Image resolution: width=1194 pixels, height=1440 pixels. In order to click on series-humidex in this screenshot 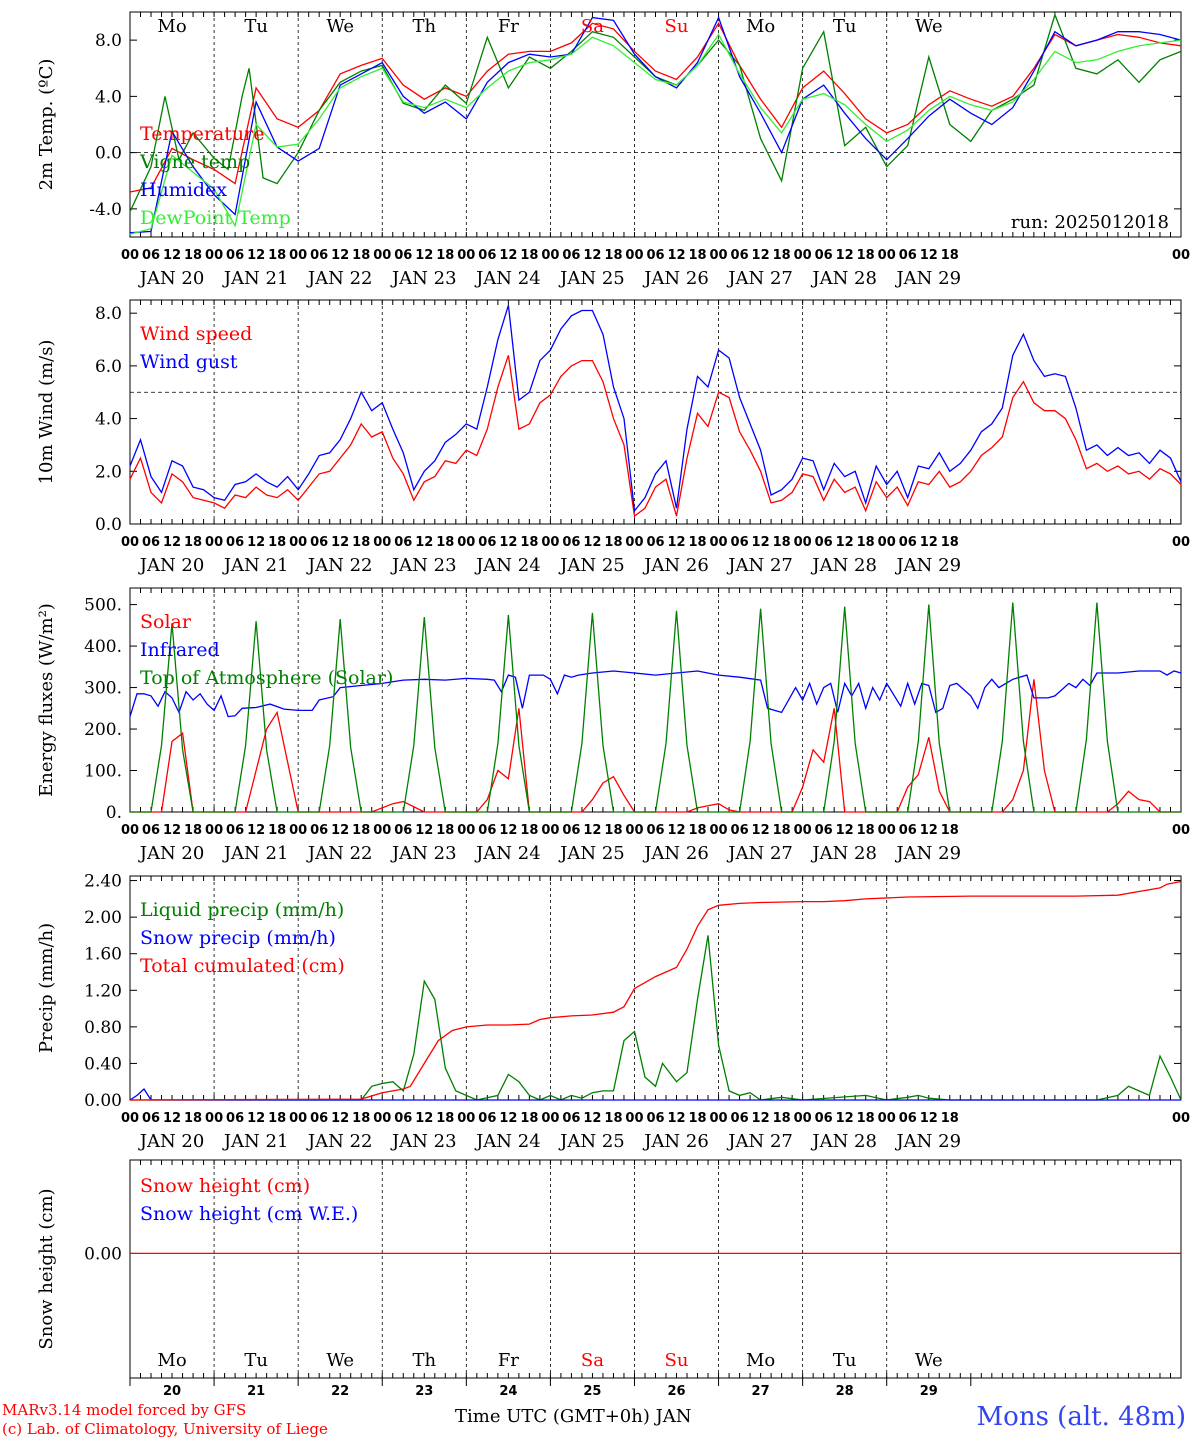, I will do `click(655, 124)`.